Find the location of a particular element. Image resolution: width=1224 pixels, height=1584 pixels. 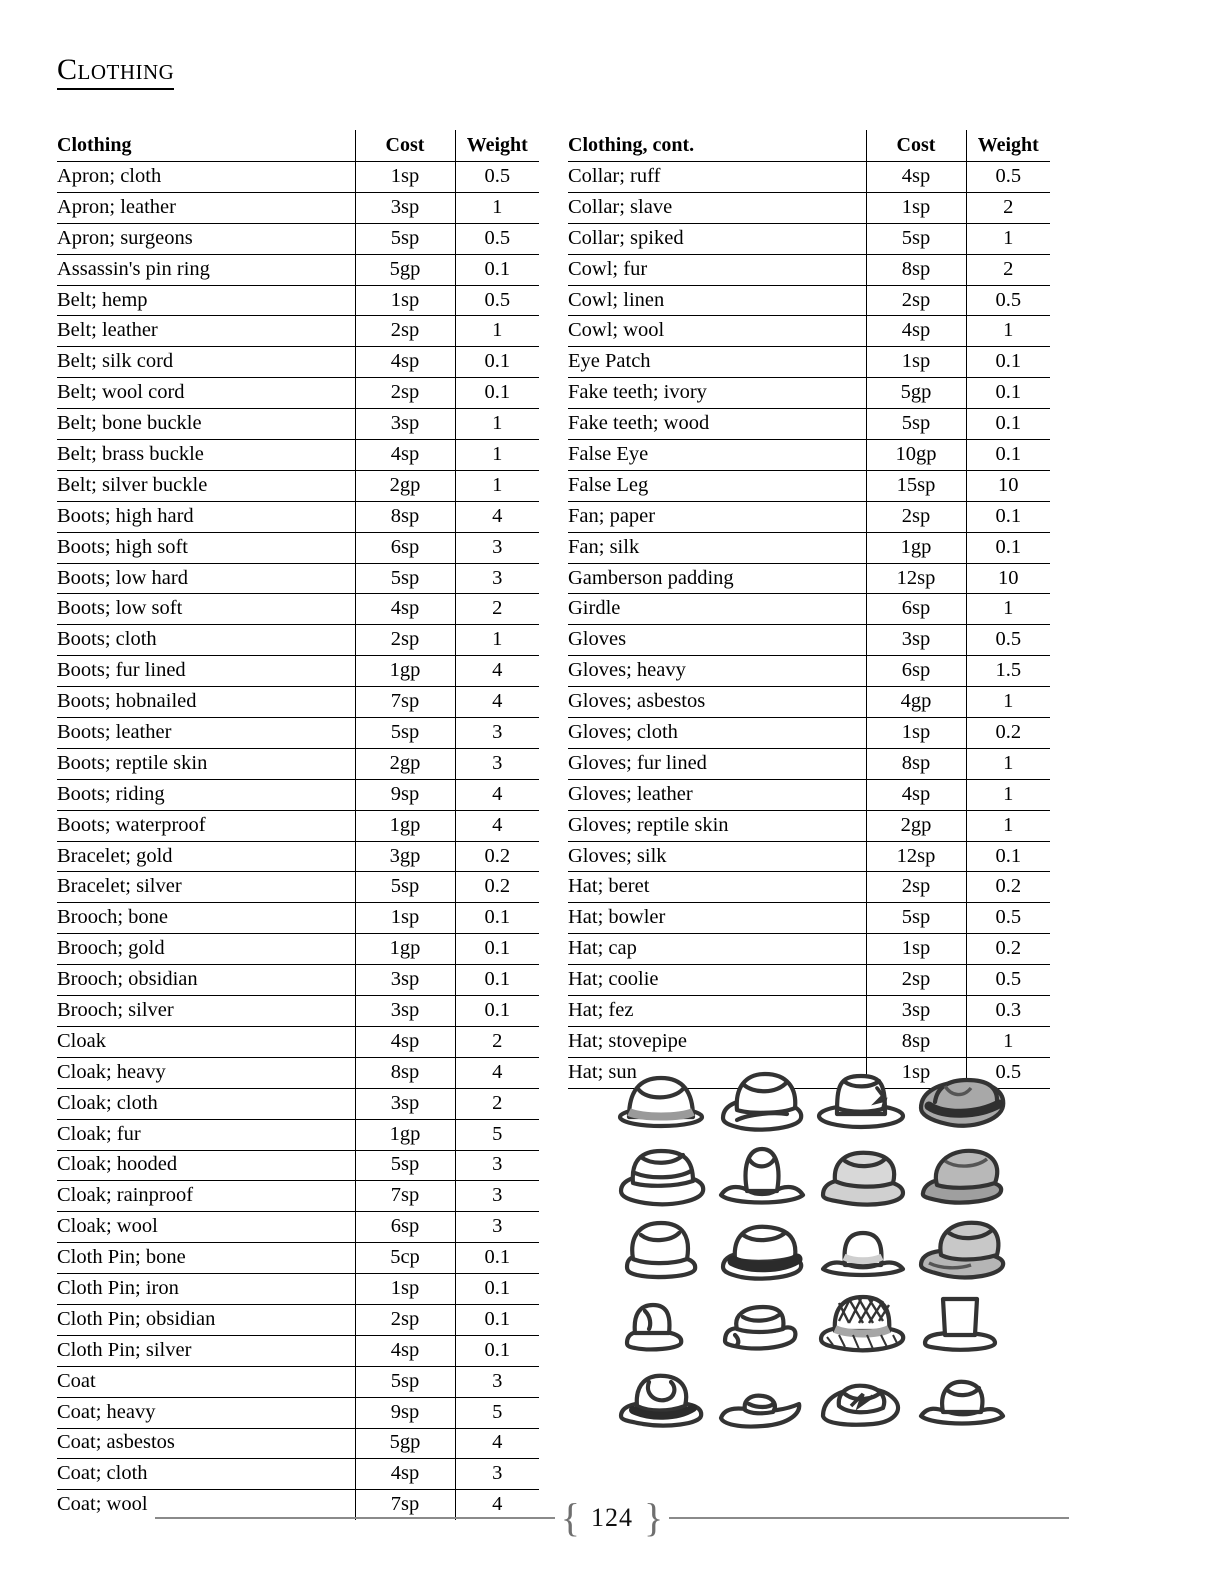

cell-name: Cowl; linen is located at coordinates (717, 301).